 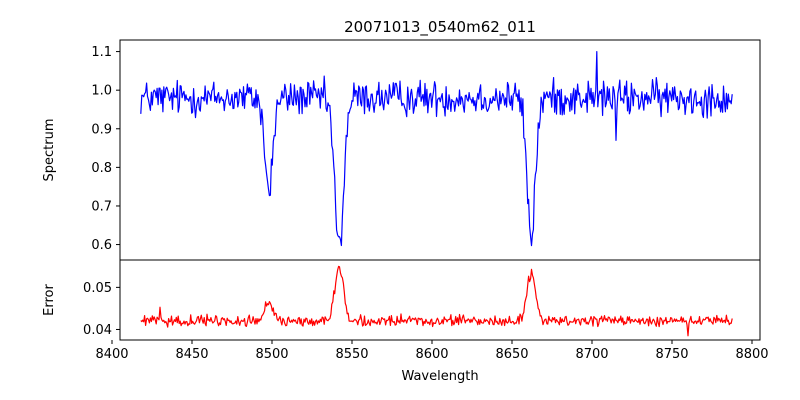 I want to click on x-tick-label: 8450, so click(x=191, y=354).